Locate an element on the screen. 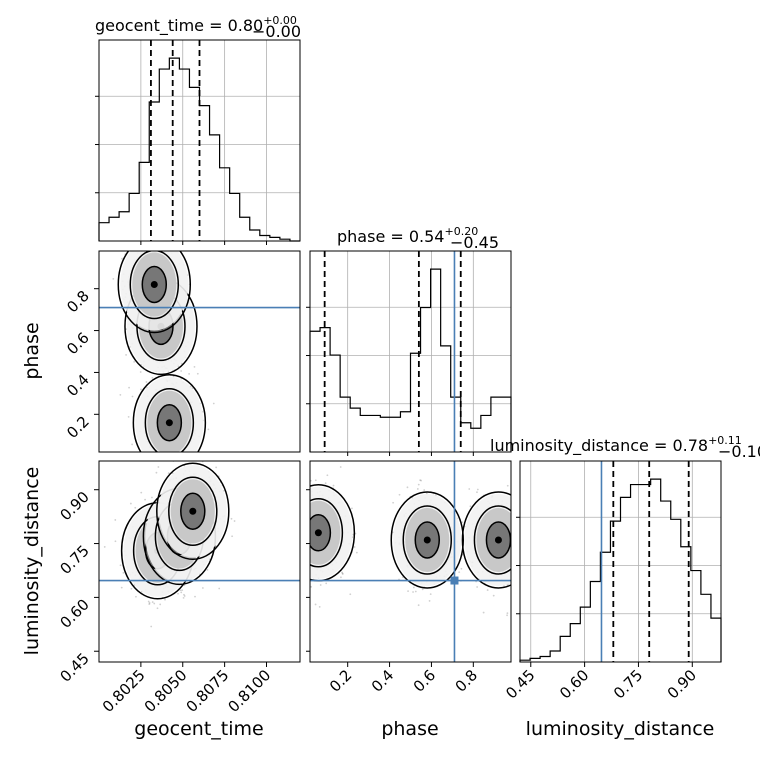 This screenshot has height=760, width=760. frame-luminosity_distance is located at coordinates (620, 561).